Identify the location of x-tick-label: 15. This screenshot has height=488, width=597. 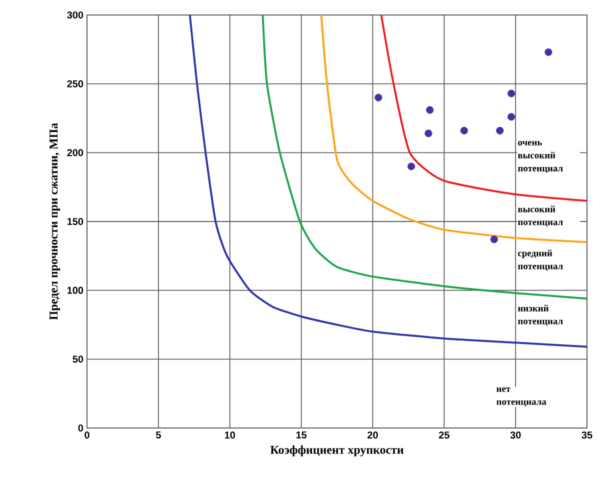
(301, 435).